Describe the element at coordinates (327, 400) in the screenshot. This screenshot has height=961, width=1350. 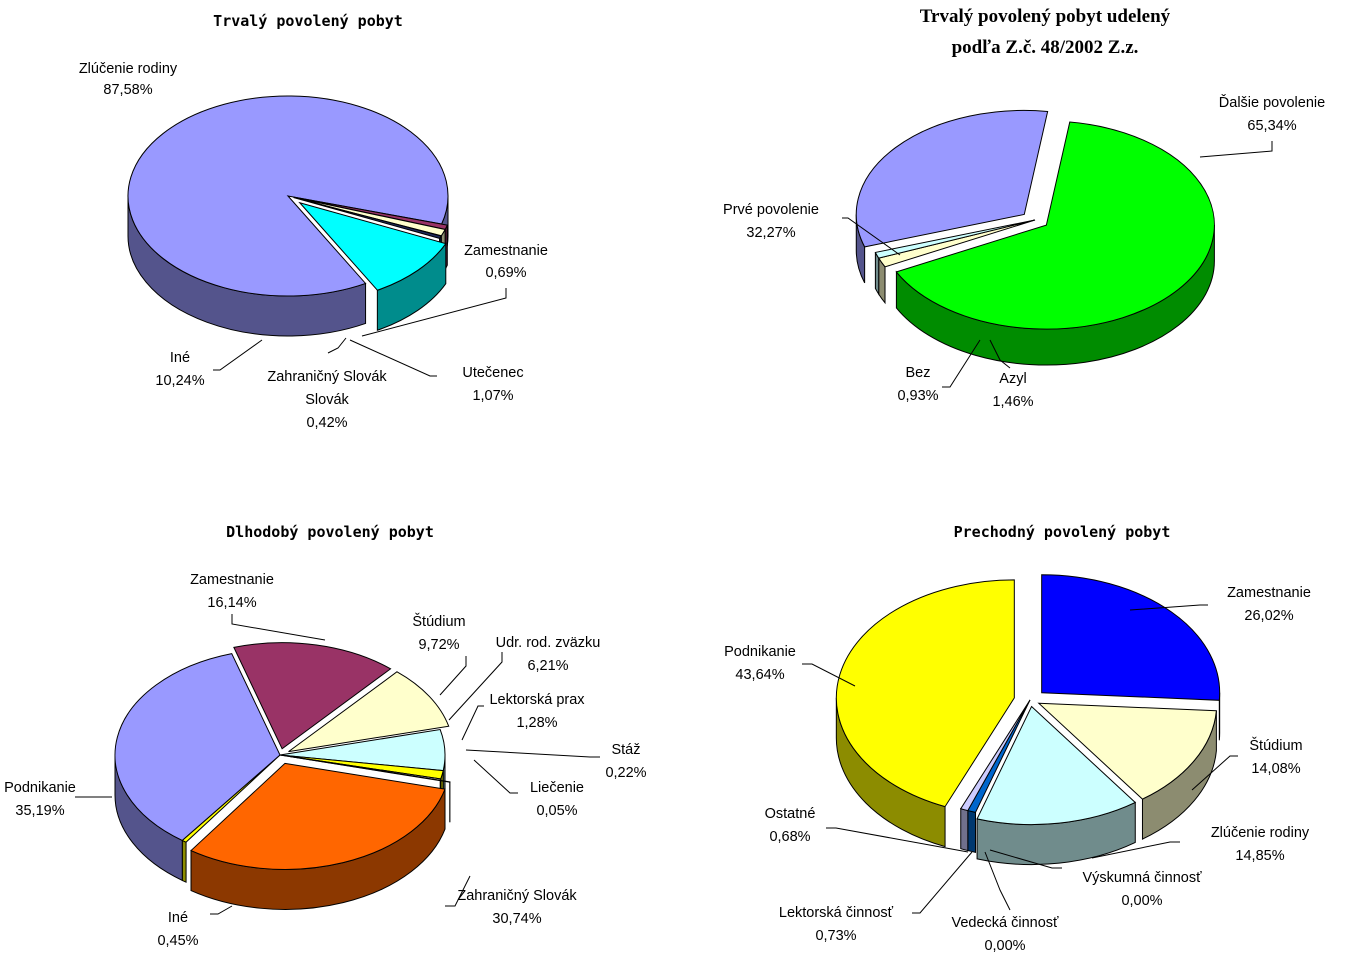
I see `data-label-slovak: Slovák` at that location.